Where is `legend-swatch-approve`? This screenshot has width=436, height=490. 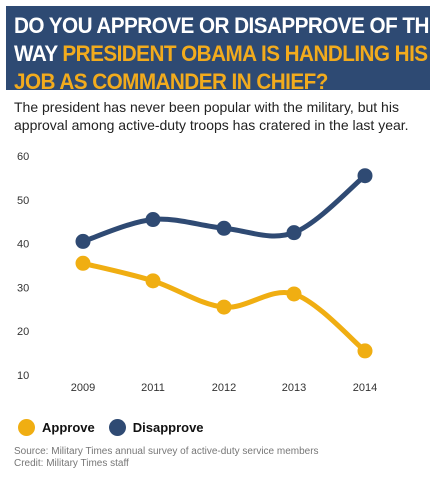
legend-swatch-approve is located at coordinates (26, 427).